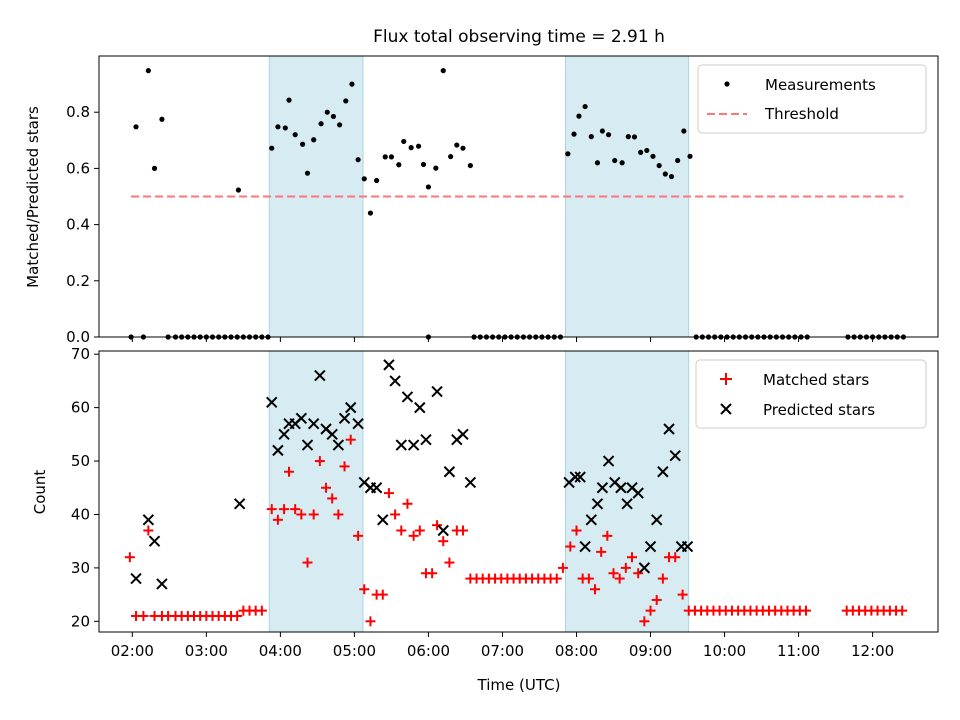  I want to click on y-tick-label: 0.4, so click(78, 225).